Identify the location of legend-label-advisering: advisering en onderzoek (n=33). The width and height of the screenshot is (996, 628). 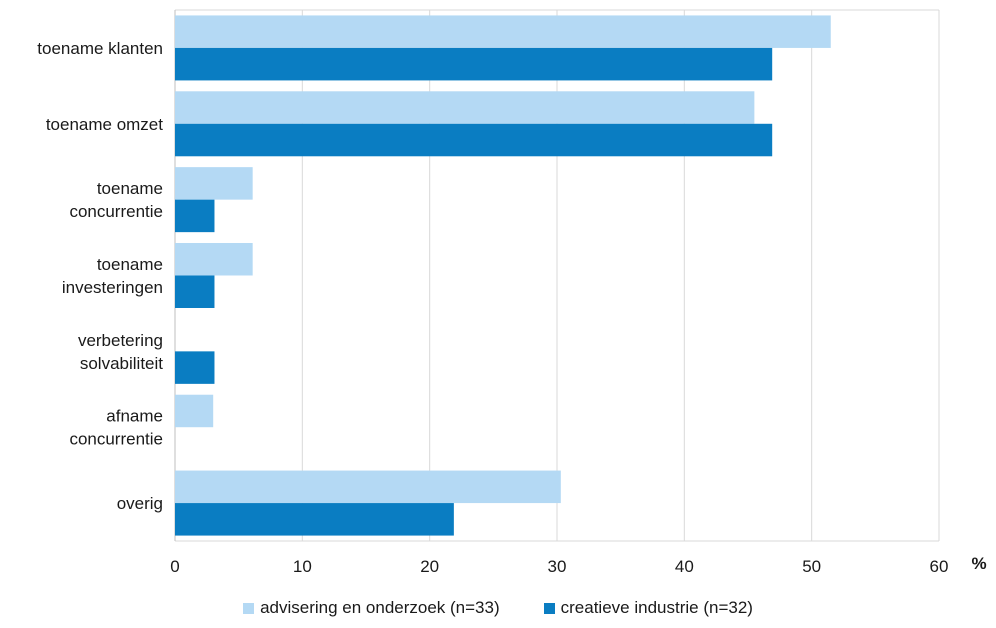
(380, 607).